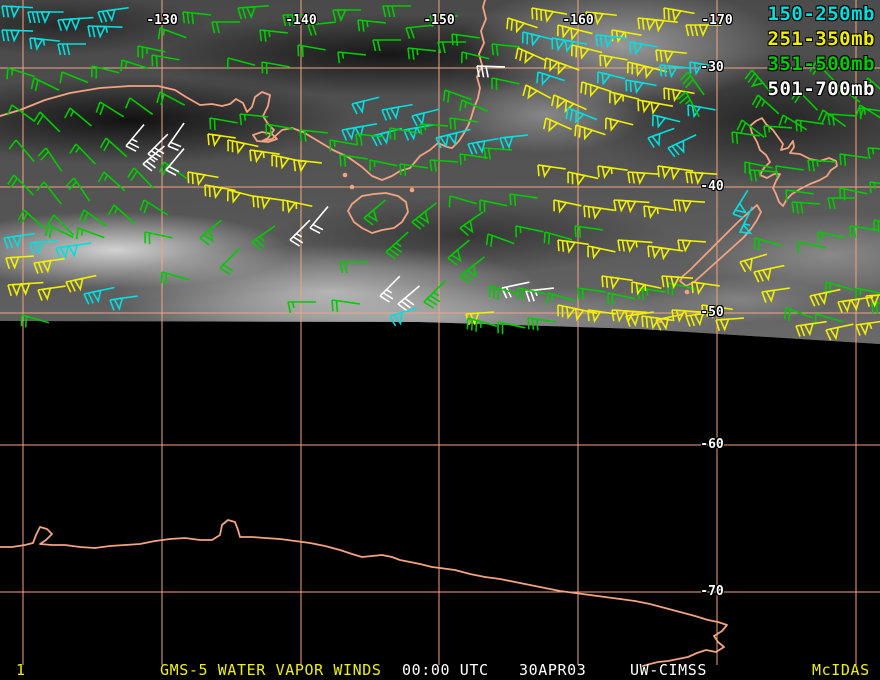 This screenshot has width=880, height=680. Describe the element at coordinates (553, 670) in the screenshot. I see `date-label: 30APR03` at that location.